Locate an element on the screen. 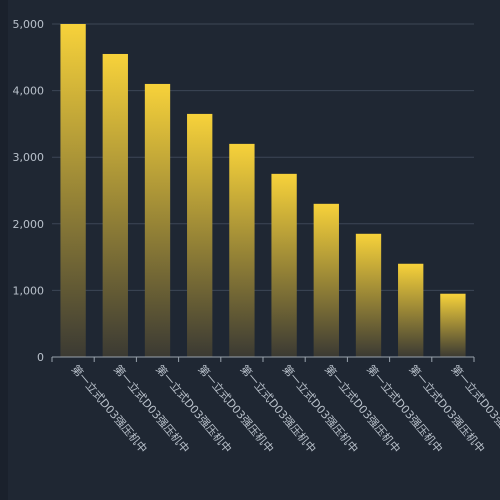 The width and height of the screenshot is (500, 500). y-tick-label: 4,000 is located at coordinates (29, 91).